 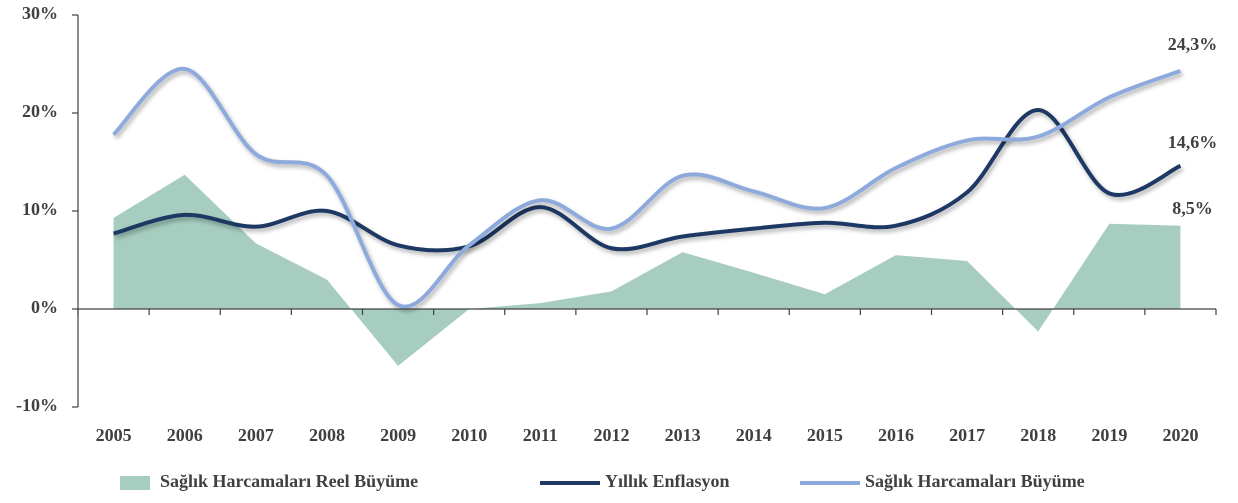 What do you see at coordinates (667, 481) in the screenshot?
I see `legend-label: Yıllık Enflasyon` at bounding box center [667, 481].